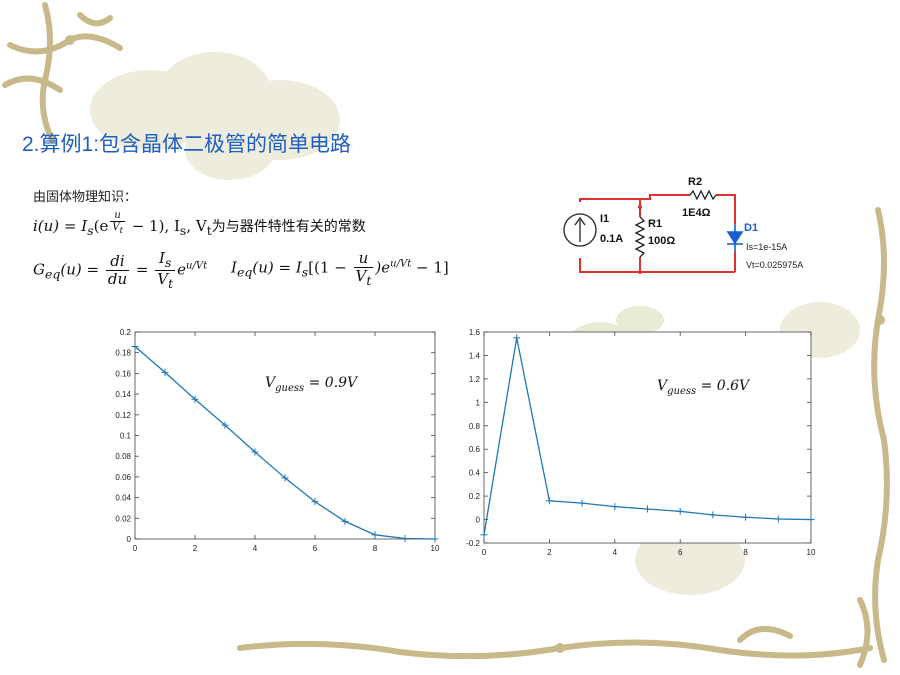 The width and height of the screenshot is (900, 675). I want to click on f3-close-e: )e, so click(383, 267).